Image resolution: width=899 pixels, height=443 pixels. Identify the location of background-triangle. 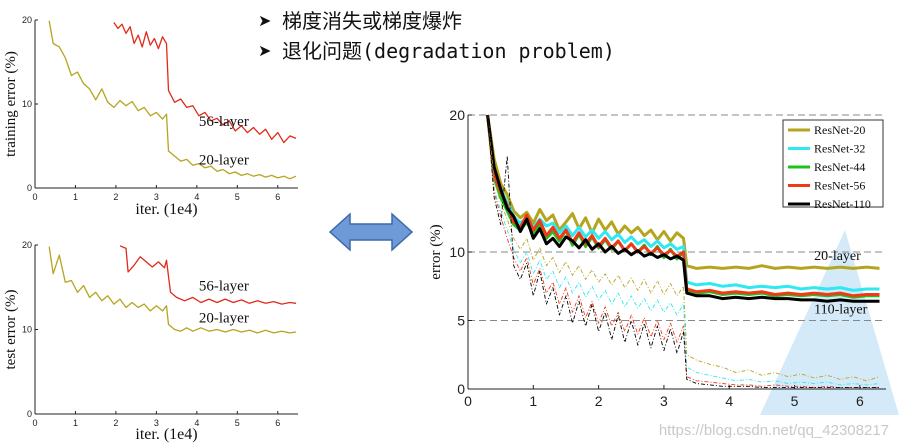
(829, 322).